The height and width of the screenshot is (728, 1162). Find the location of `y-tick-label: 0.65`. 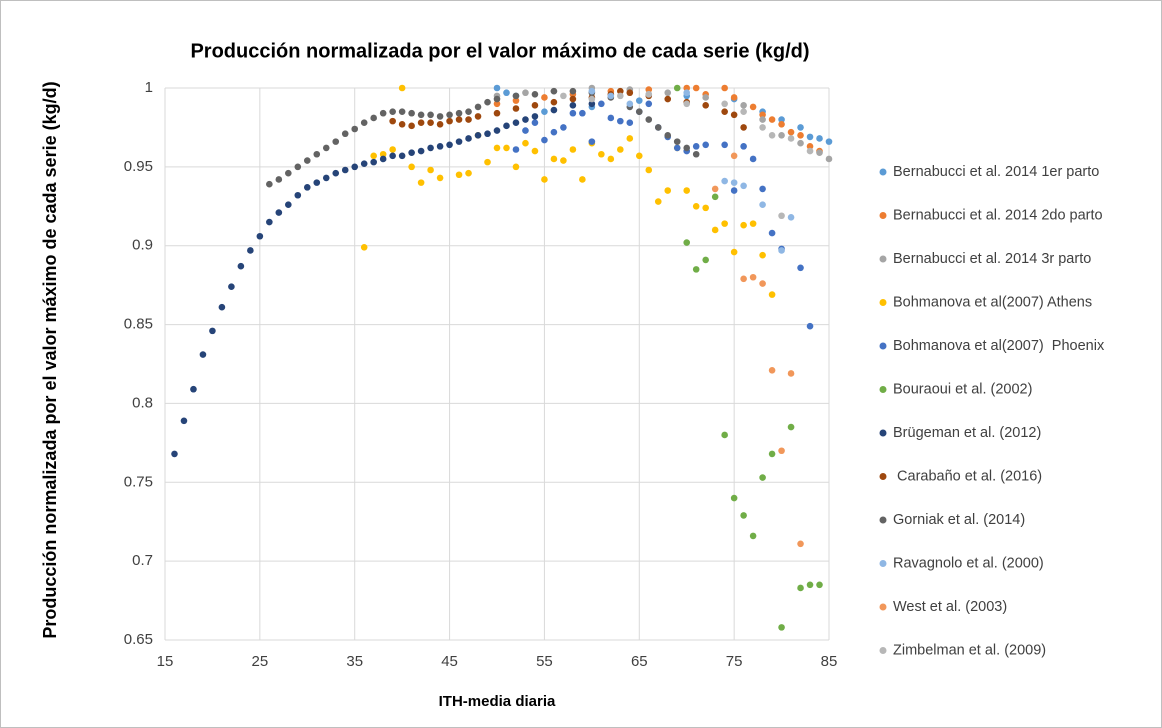

y-tick-label: 0.65 is located at coordinates (138, 639).